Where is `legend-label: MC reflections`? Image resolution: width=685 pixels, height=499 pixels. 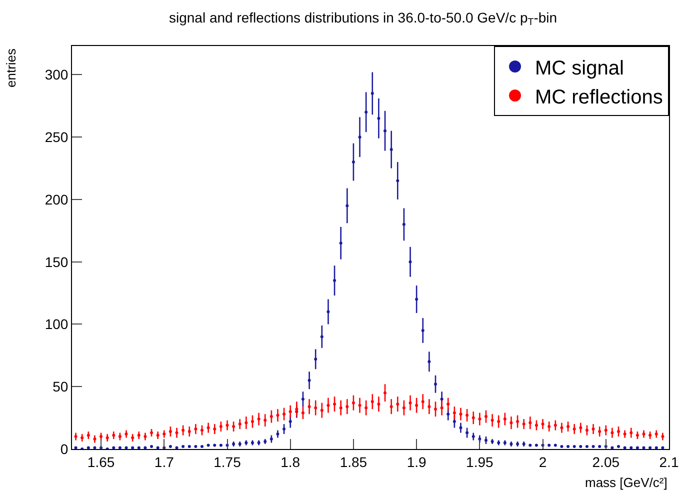 legend-label: MC reflections is located at coordinates (599, 97).